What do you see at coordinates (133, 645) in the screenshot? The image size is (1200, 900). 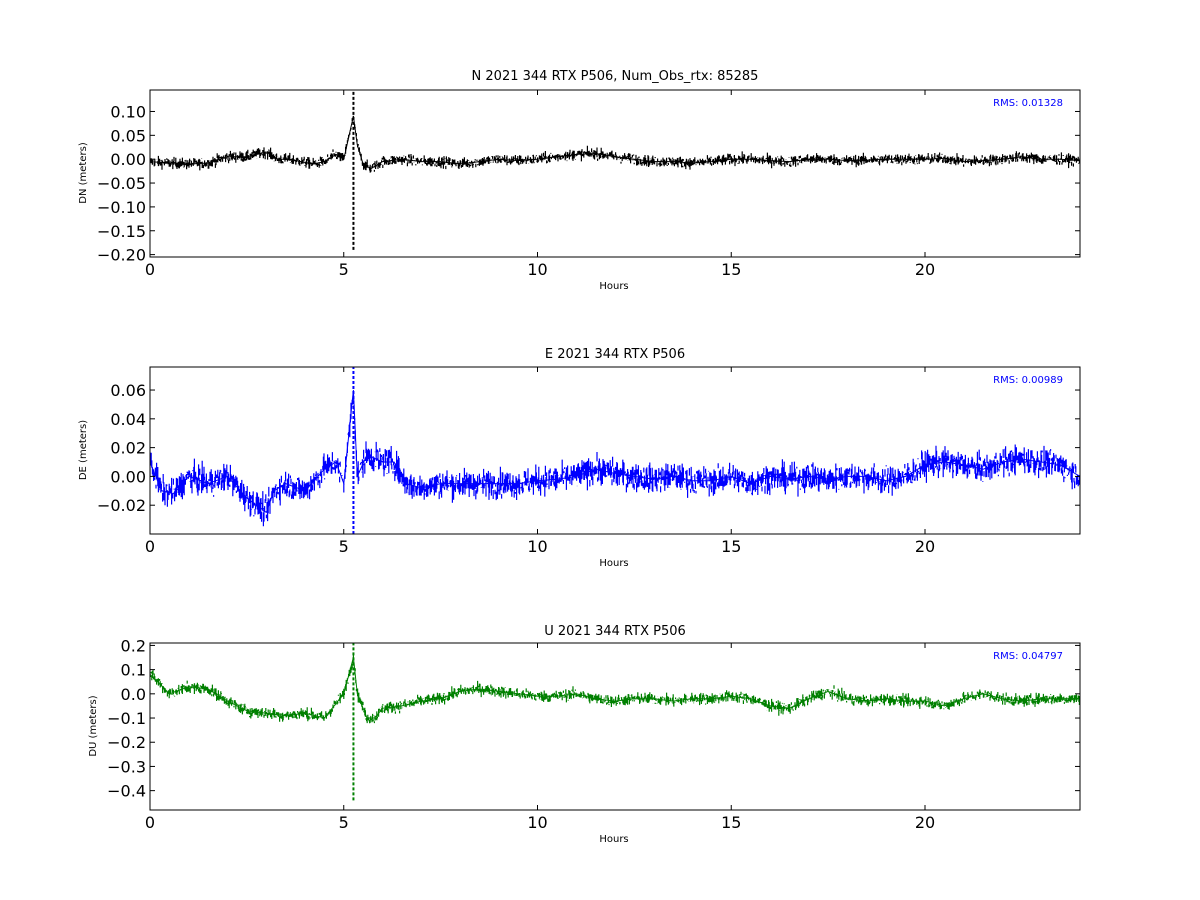 I see `y-tick-label: 0.2` at bounding box center [133, 645].